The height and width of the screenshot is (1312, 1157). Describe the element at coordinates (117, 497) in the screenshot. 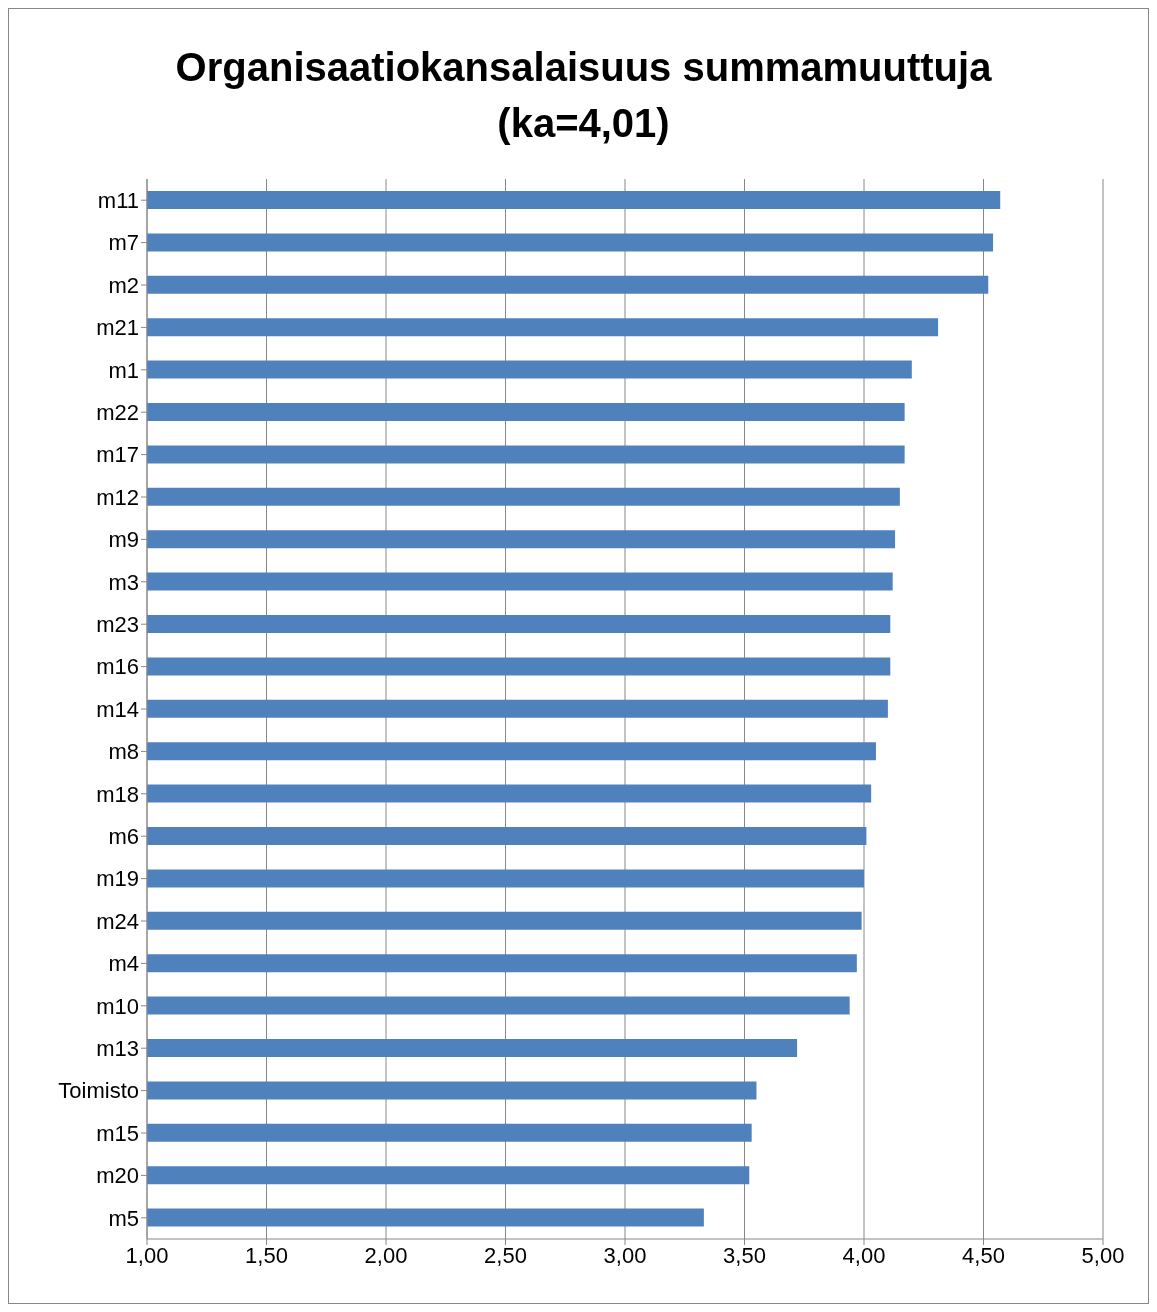

I see `y-tick-label: m12` at that location.